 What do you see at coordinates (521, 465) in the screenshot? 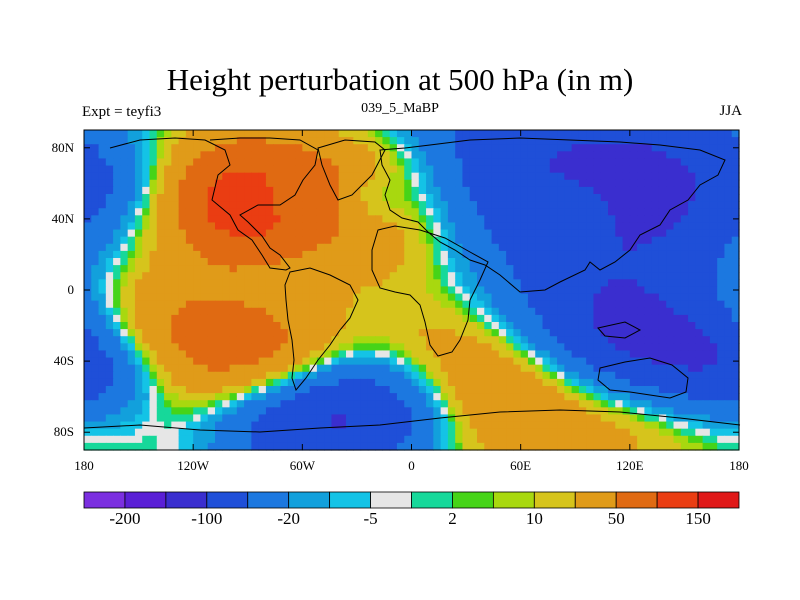
I see `x-tick-label: 60E` at bounding box center [521, 465].